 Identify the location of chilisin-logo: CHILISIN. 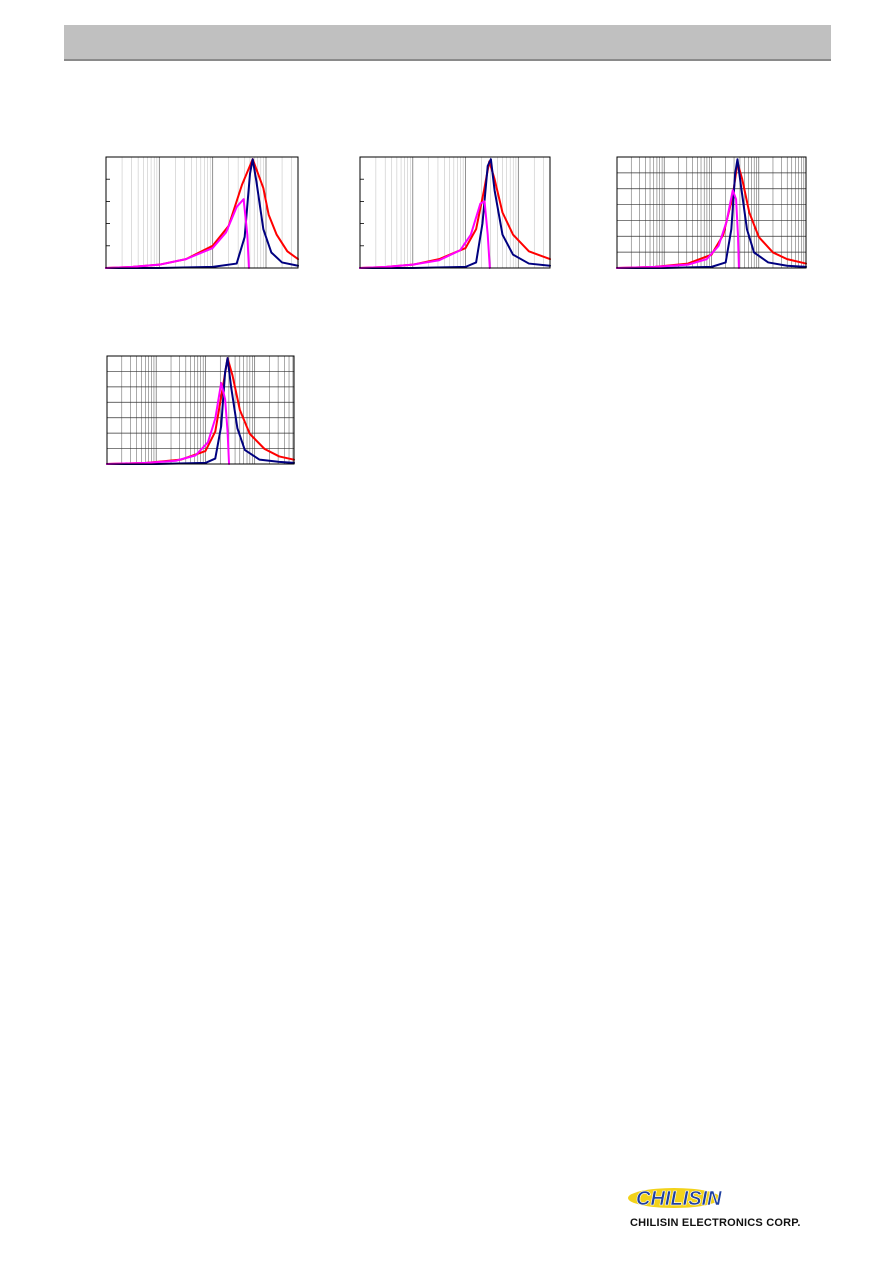
(675, 1199).